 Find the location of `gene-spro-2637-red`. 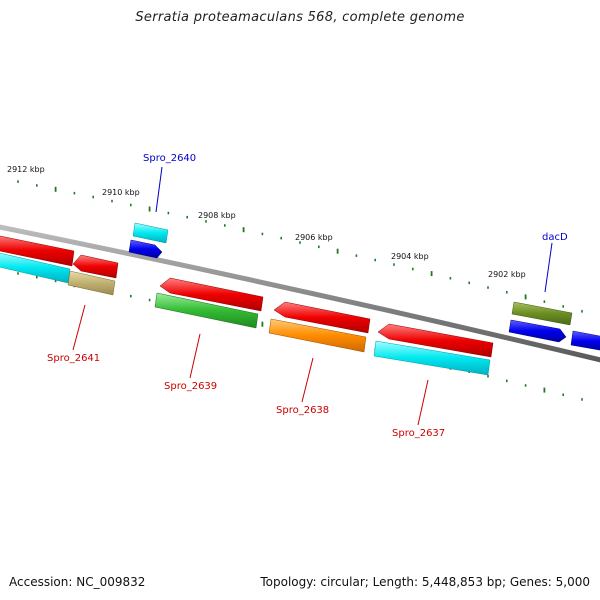

gene-spro-2637-red is located at coordinates (435, 340).